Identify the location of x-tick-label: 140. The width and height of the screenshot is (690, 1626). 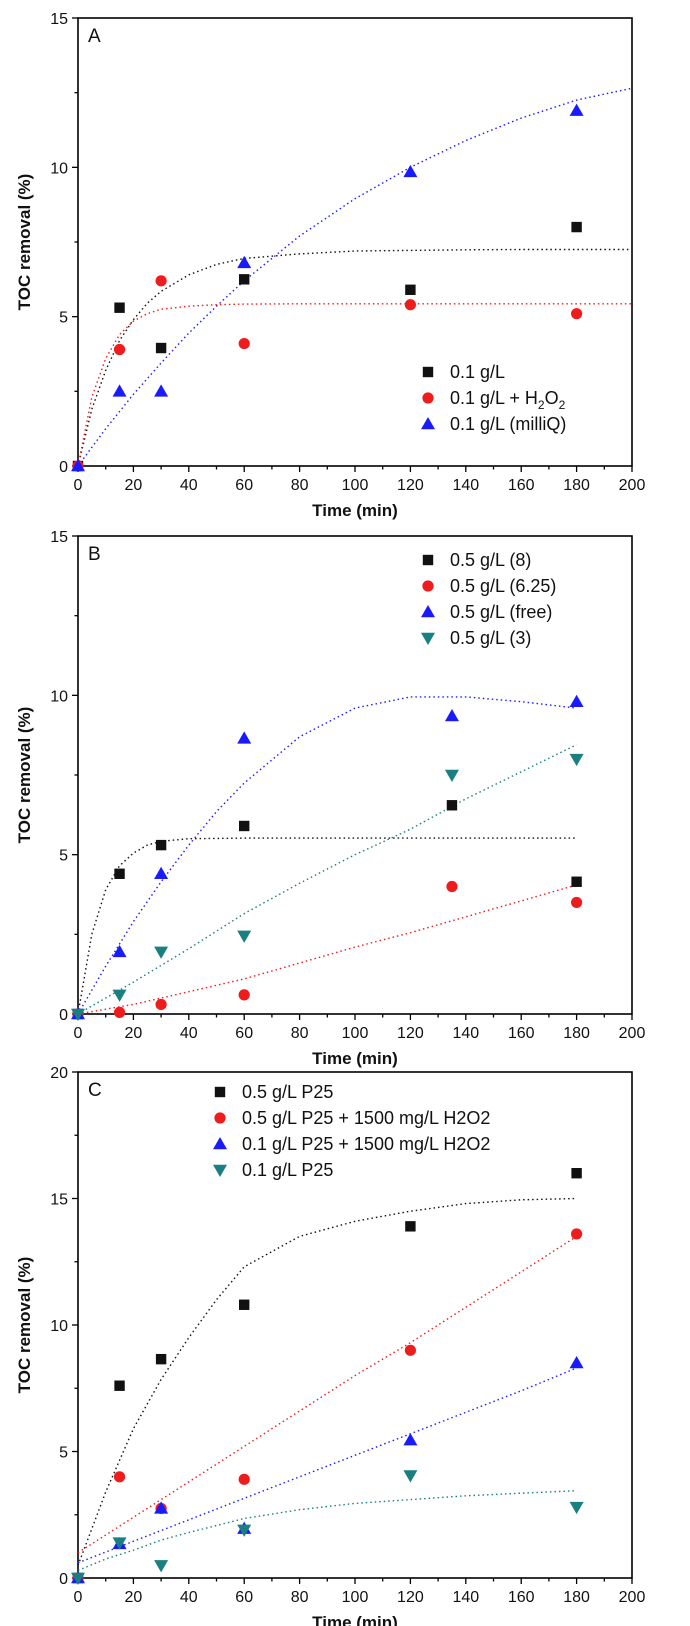
(465, 485).